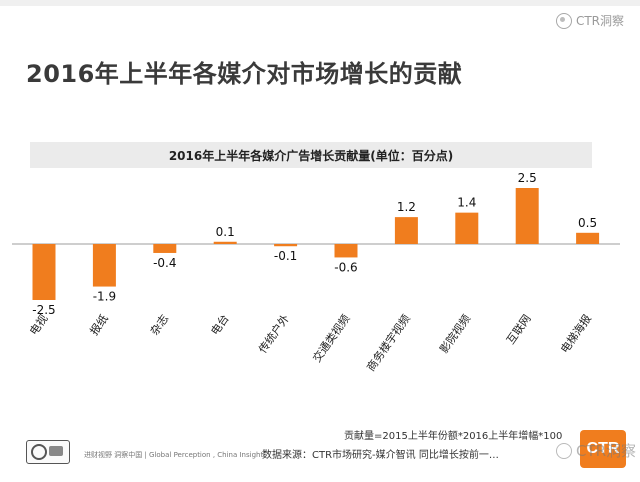 The height and width of the screenshot is (482, 640). What do you see at coordinates (244, 74) in the screenshot?
I see `slide-title: 2016年上半年各媒介对市场增长的贡献` at bounding box center [244, 74].